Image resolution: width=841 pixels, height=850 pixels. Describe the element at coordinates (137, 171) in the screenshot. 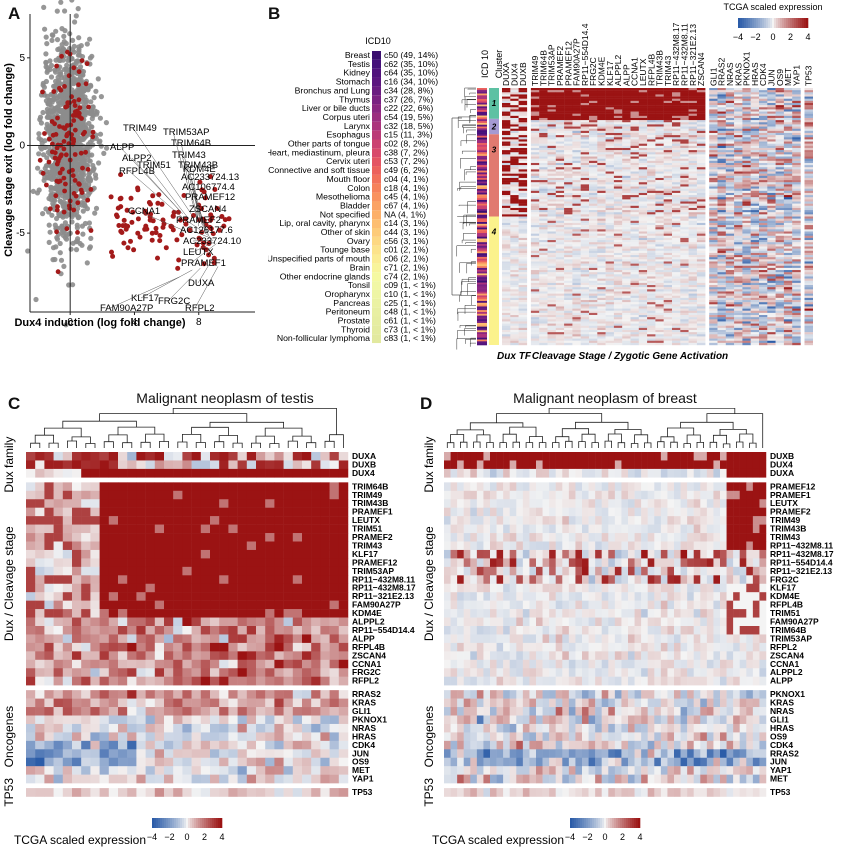

I see `point-label: RFPL4B` at that location.